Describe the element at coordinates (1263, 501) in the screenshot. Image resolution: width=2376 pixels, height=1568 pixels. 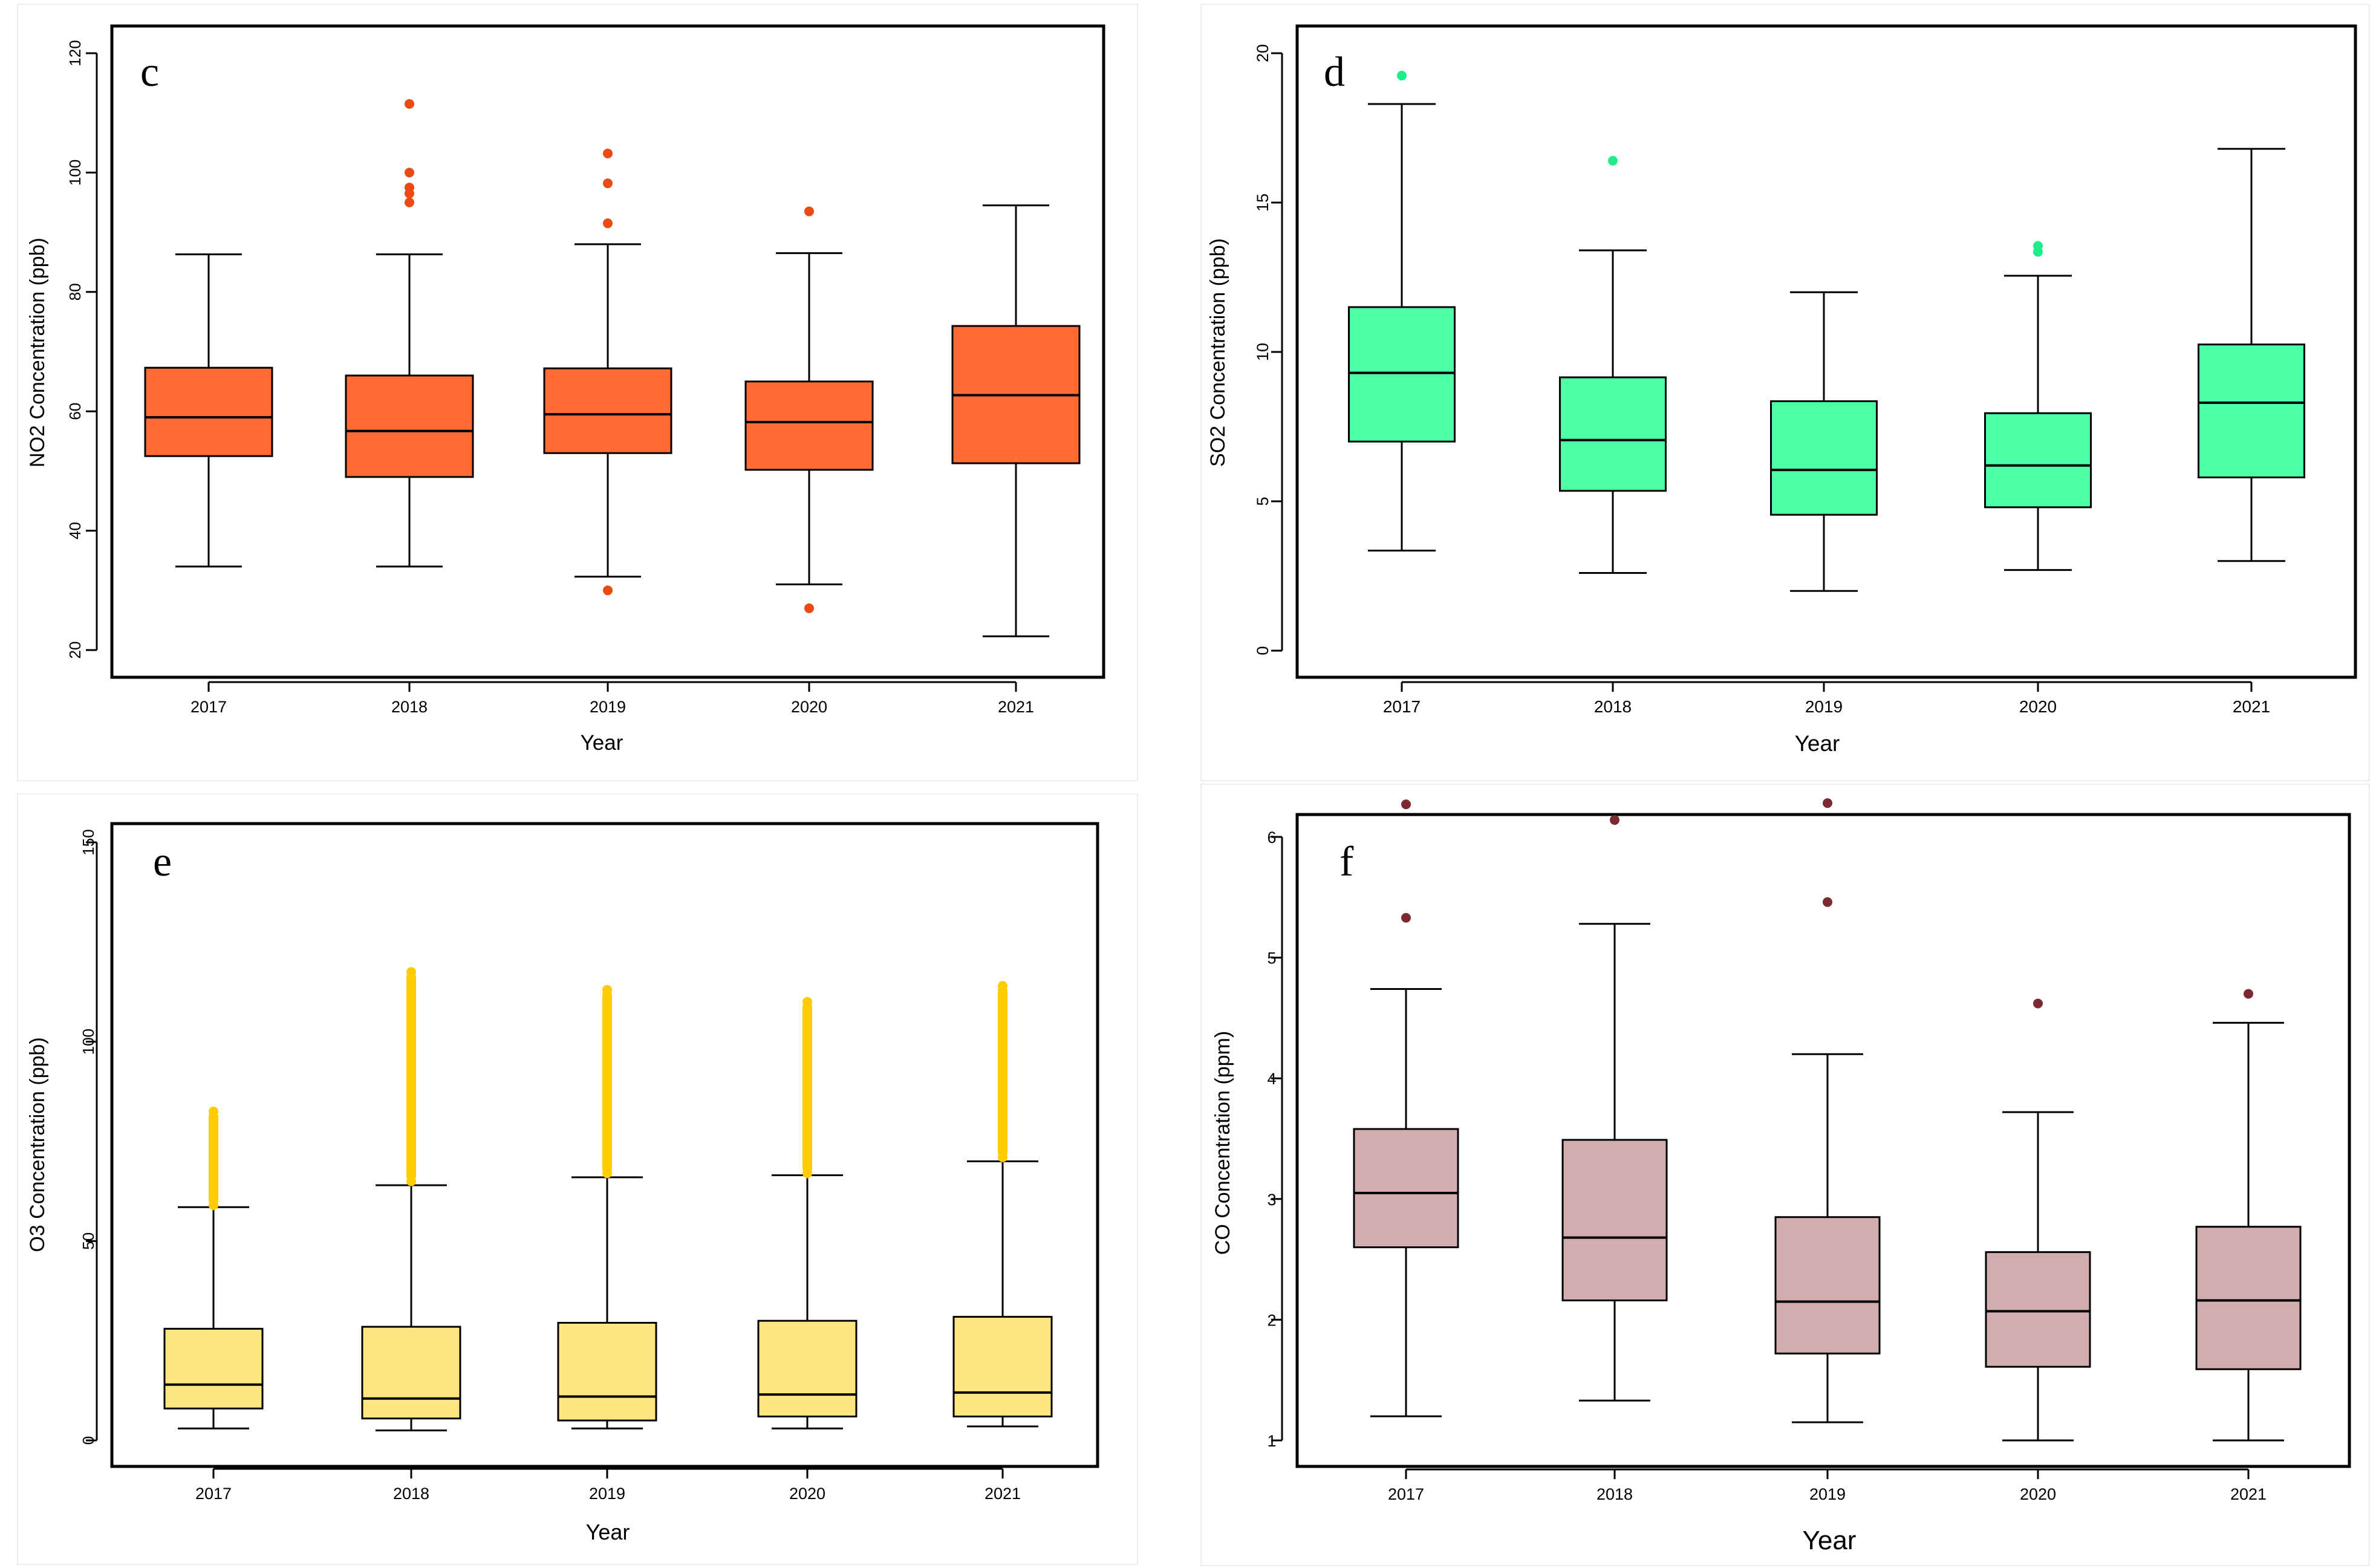
I see `y-tick-label: 5` at that location.